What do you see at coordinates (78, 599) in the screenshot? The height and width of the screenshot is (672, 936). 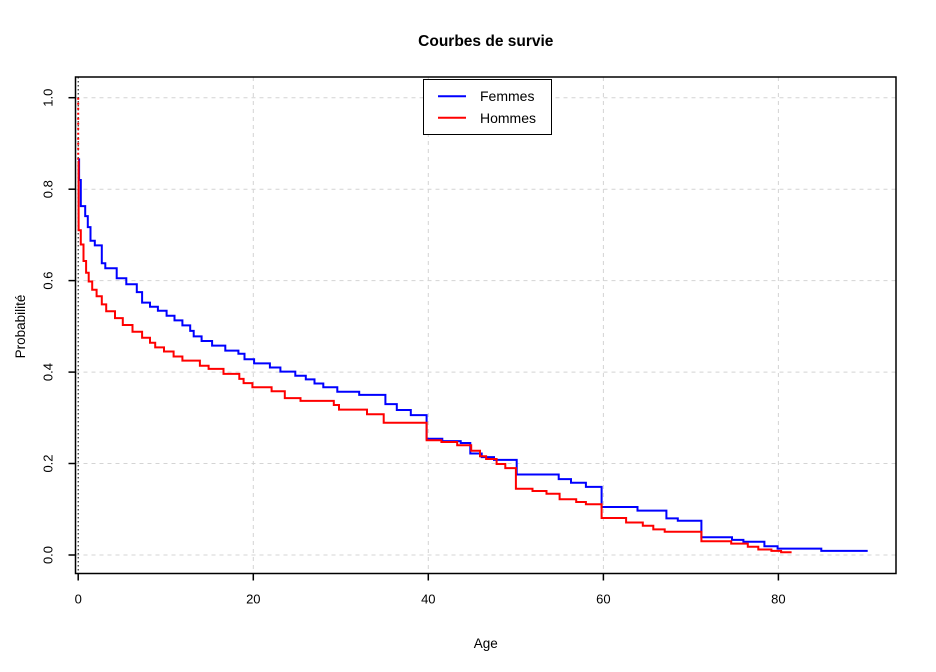 I see `x-tick-label-0: 0` at bounding box center [78, 599].